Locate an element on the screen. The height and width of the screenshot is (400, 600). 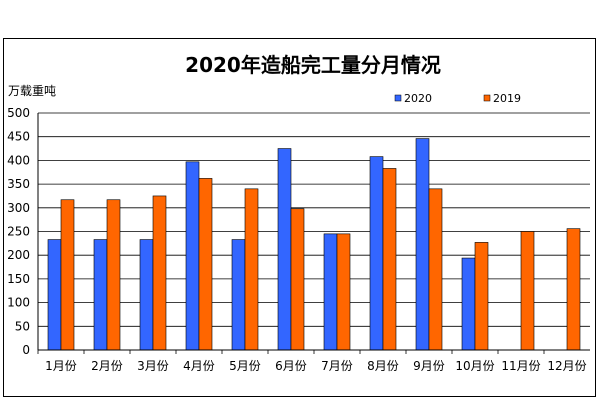
x-tick-label: 12月份 is located at coordinates (566, 366).